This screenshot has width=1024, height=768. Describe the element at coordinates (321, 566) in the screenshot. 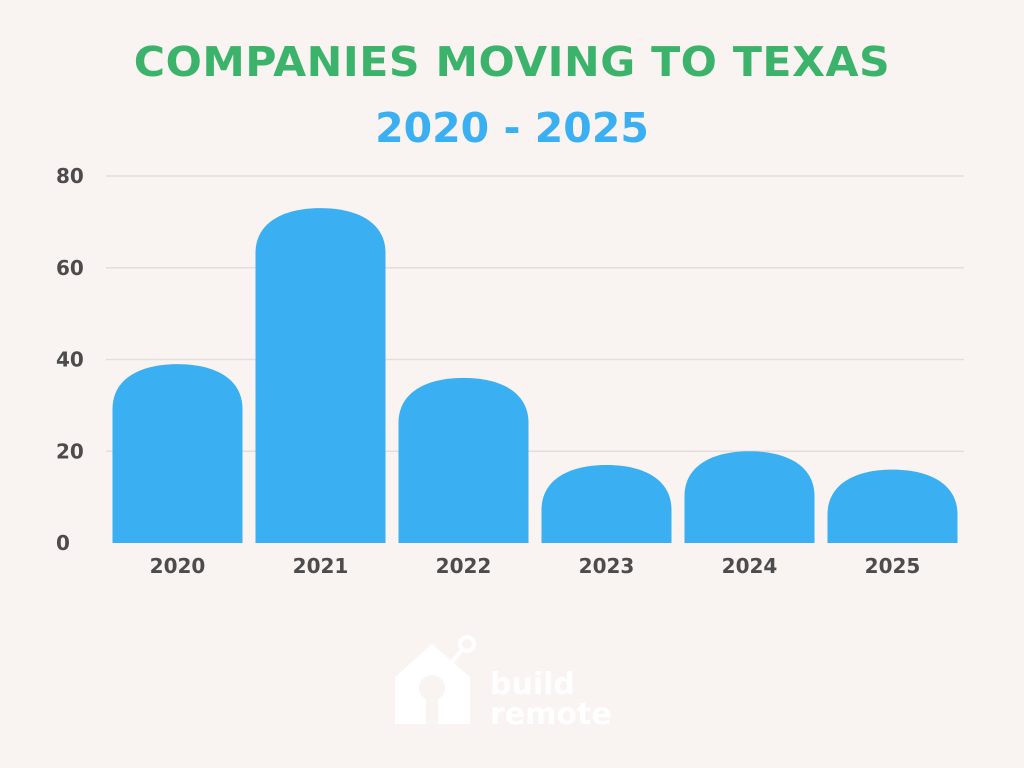

I see `x-tick-label: 2021` at that location.